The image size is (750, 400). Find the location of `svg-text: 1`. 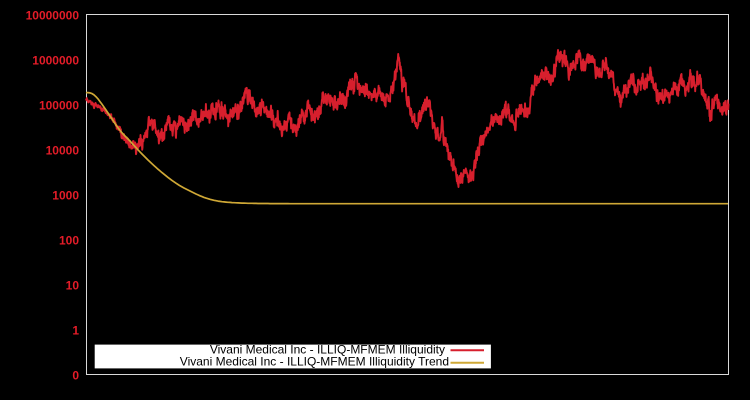

svg-text: 1 is located at coordinates (75, 331).